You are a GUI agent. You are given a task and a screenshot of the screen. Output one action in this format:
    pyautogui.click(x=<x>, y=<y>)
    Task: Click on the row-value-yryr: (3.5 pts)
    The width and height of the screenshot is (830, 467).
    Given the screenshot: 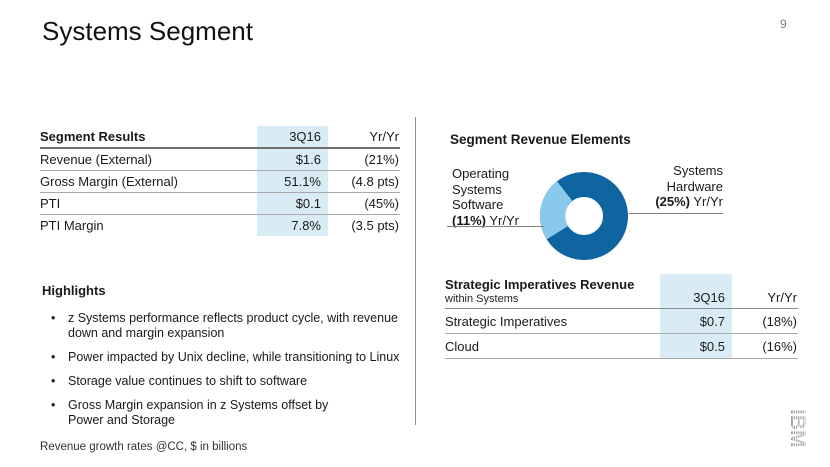 What is the action you would take?
    pyautogui.click(x=375, y=225)
    